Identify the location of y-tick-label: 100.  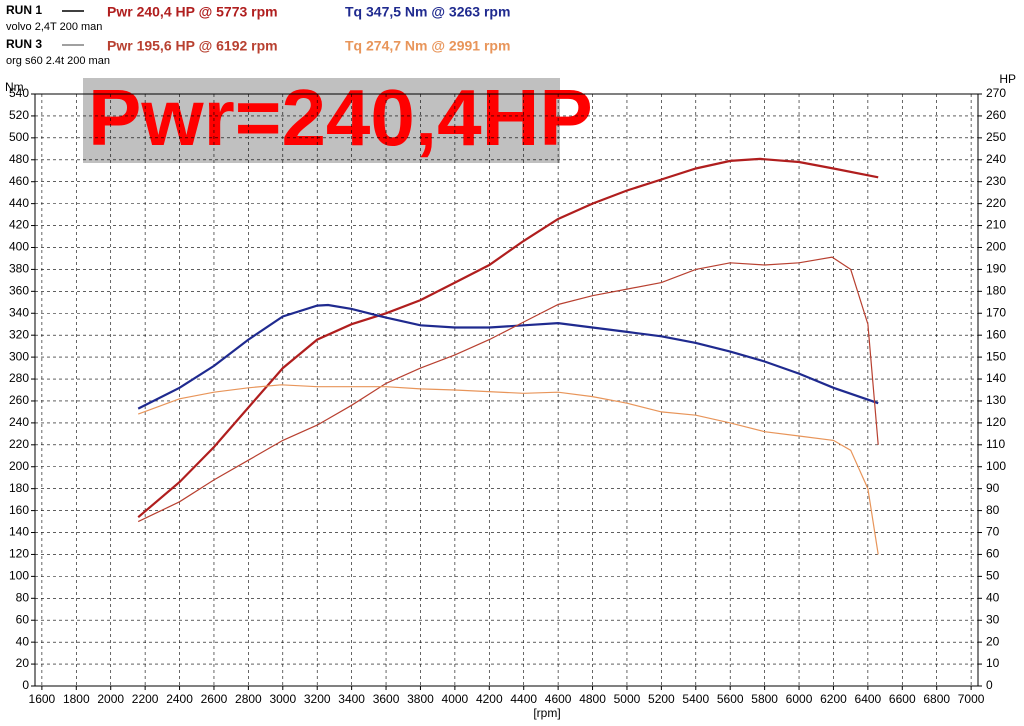
(19, 576).